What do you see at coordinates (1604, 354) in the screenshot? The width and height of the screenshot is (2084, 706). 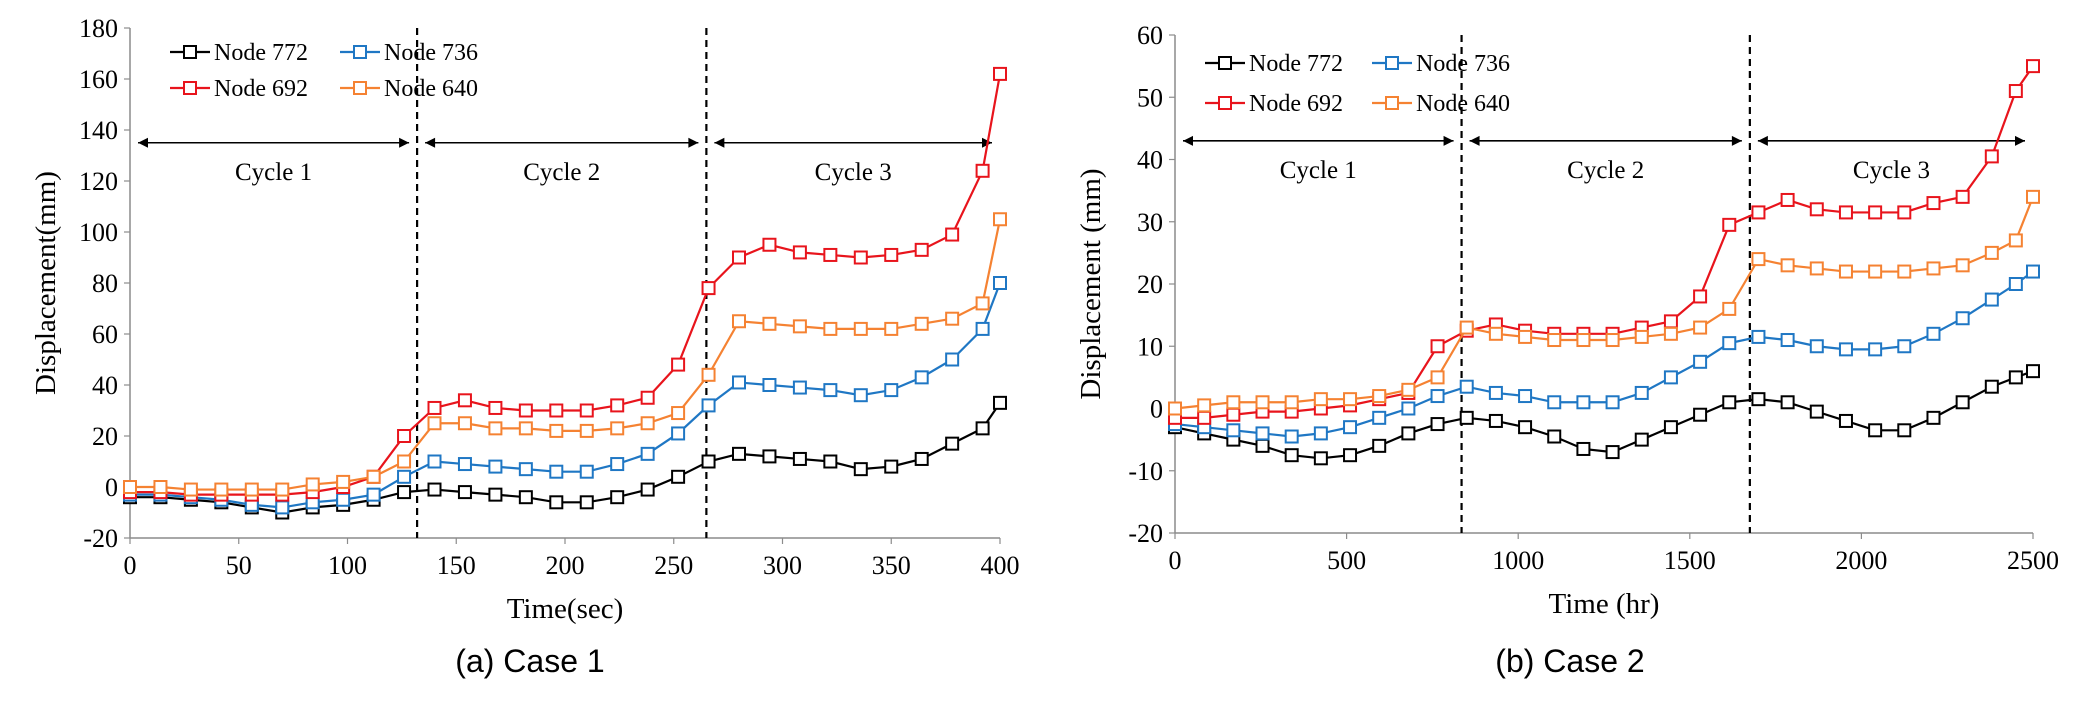 I see `c2-series-line` at bounding box center [1604, 354].